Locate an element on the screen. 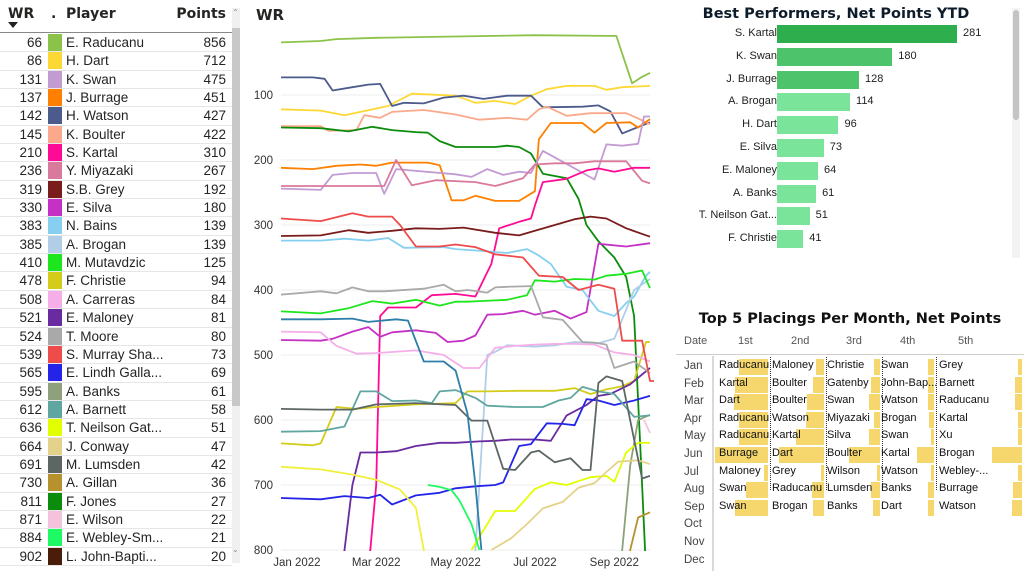  bar-row: F. Christie 41 is located at coordinates (840, 240).